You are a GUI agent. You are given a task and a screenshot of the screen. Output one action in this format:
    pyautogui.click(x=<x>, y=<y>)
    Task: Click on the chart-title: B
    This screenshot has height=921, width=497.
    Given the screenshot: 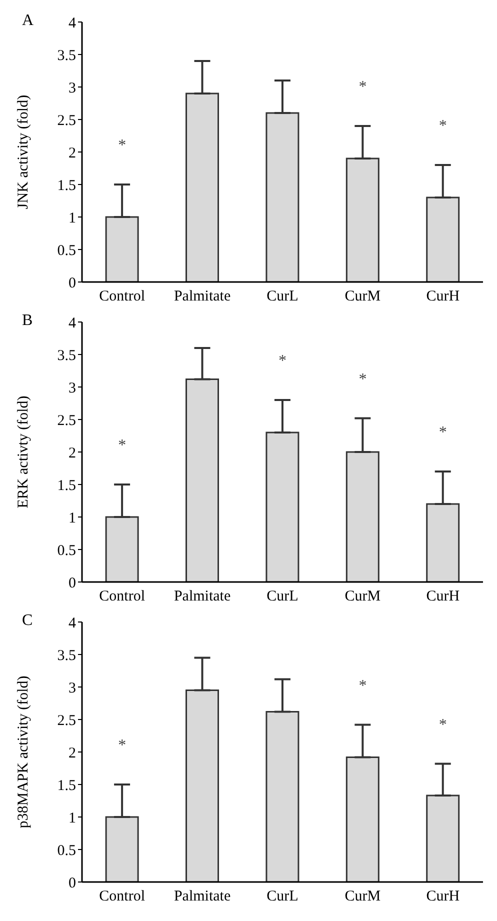 What is the action you would take?
    pyautogui.click(x=27, y=321)
    